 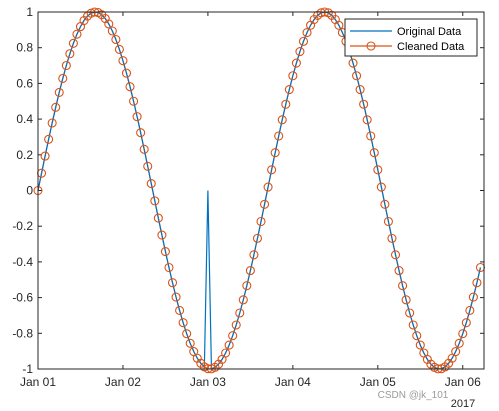 What do you see at coordinates (413, 395) in the screenshot?
I see `watermark: CSDN @jk_101` at bounding box center [413, 395].